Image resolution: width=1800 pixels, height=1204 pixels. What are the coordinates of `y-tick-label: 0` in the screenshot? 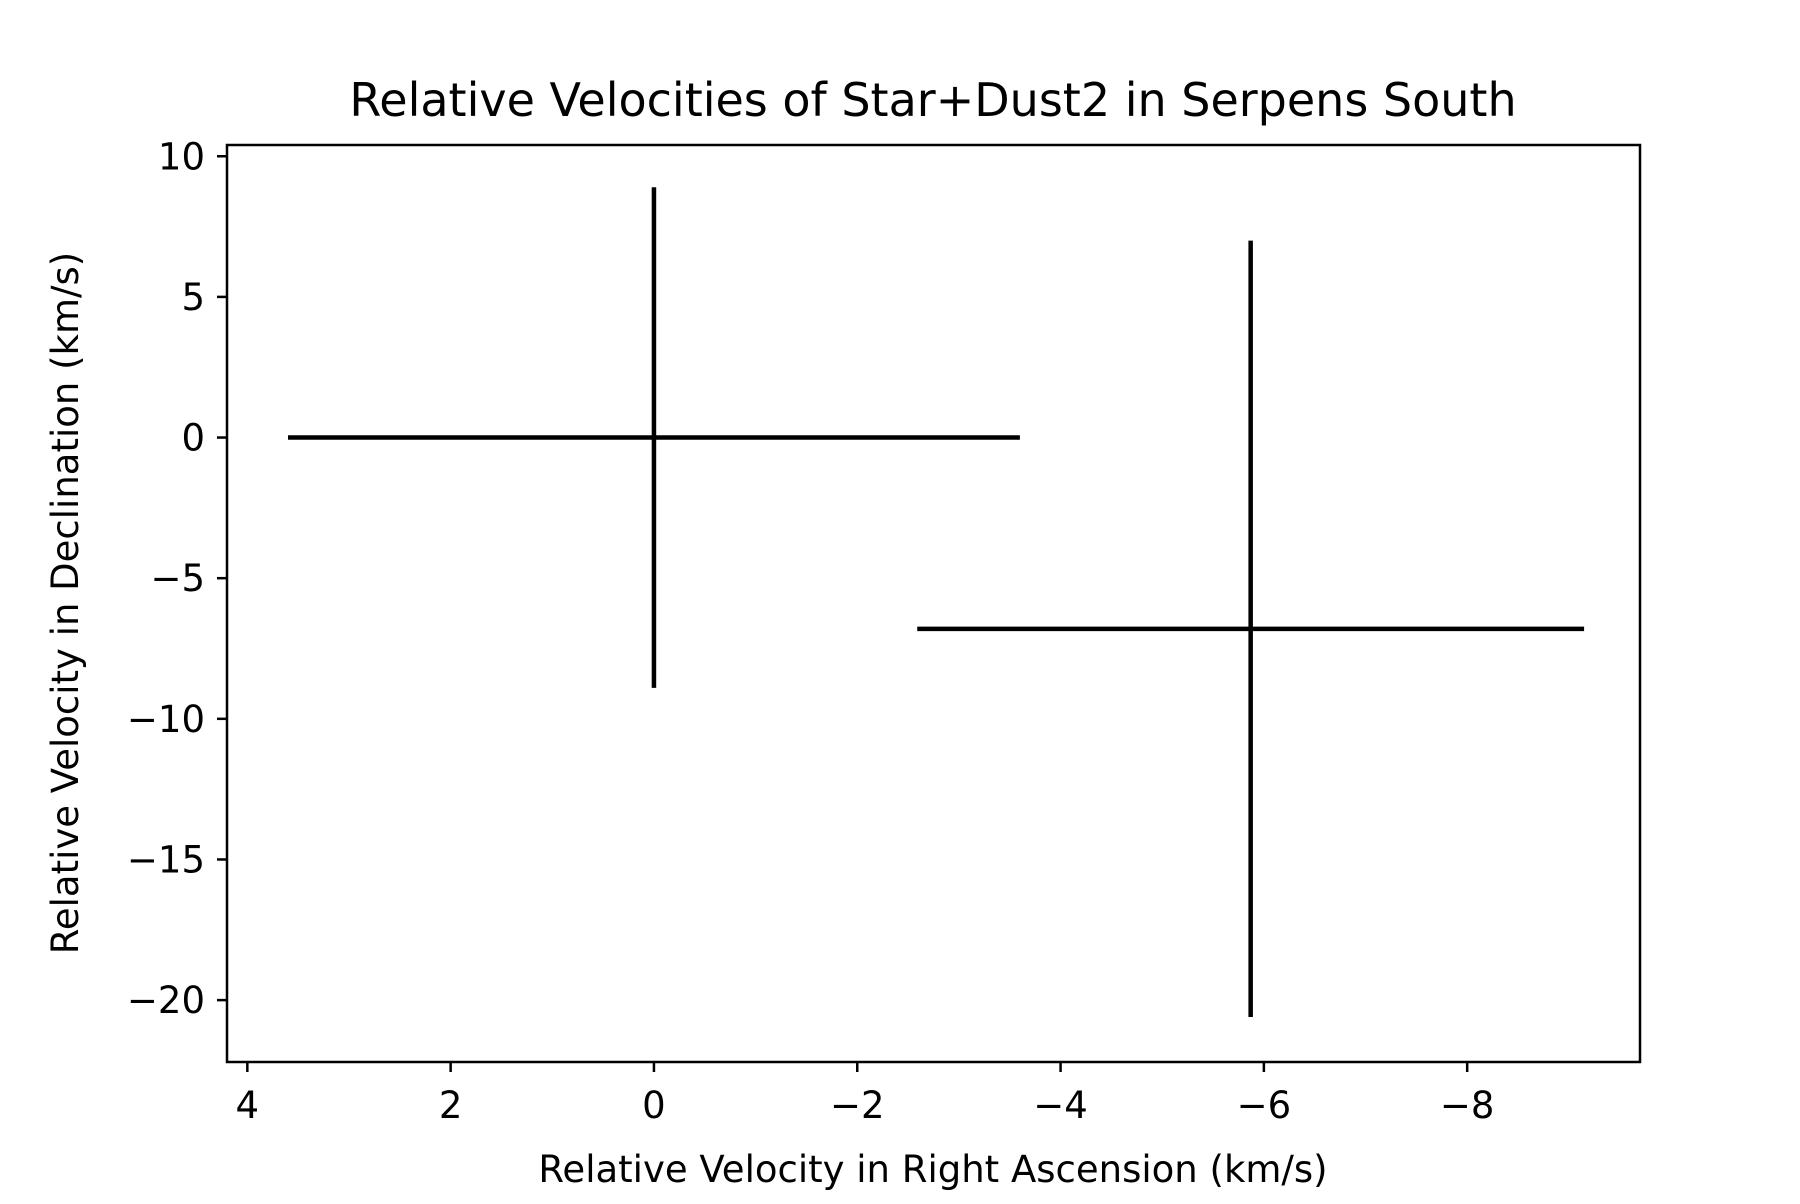 It's located at (193, 438).